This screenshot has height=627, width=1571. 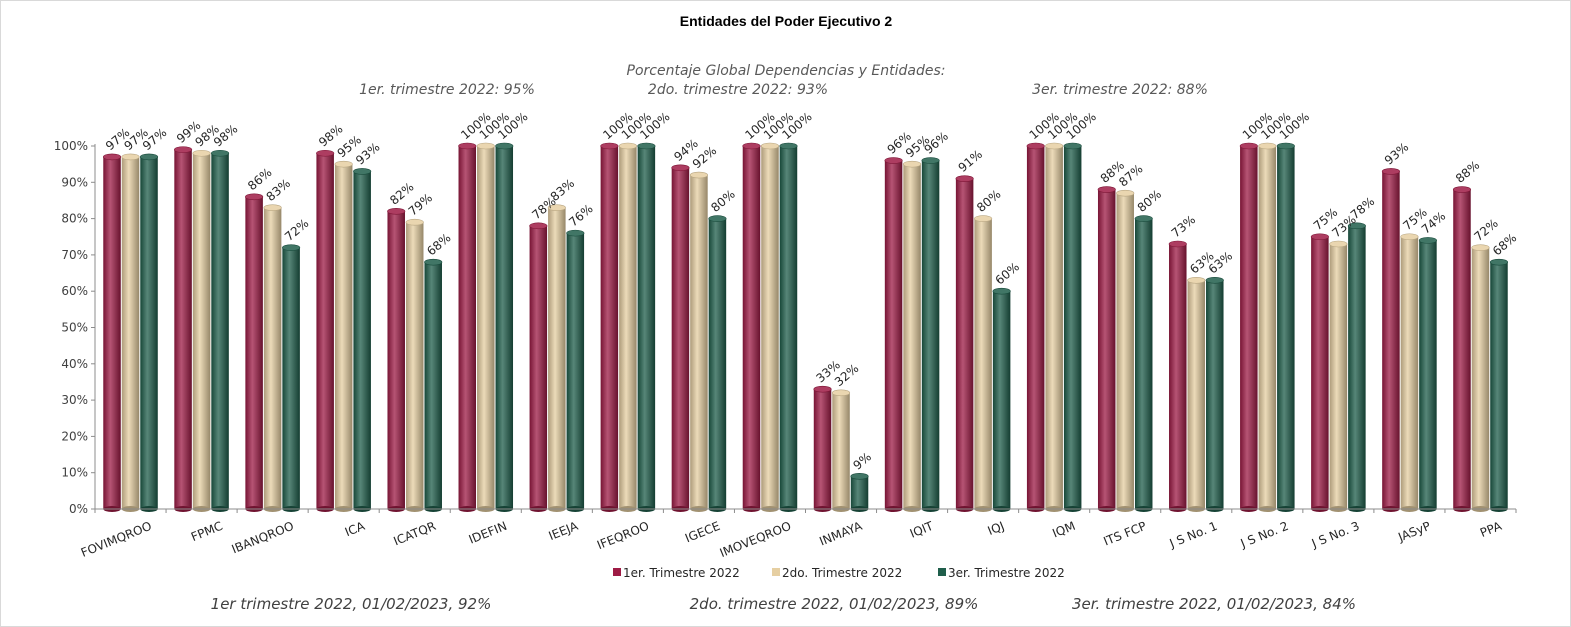 I want to click on x-tick-label-ieeja: IEEJA, so click(x=564, y=531).